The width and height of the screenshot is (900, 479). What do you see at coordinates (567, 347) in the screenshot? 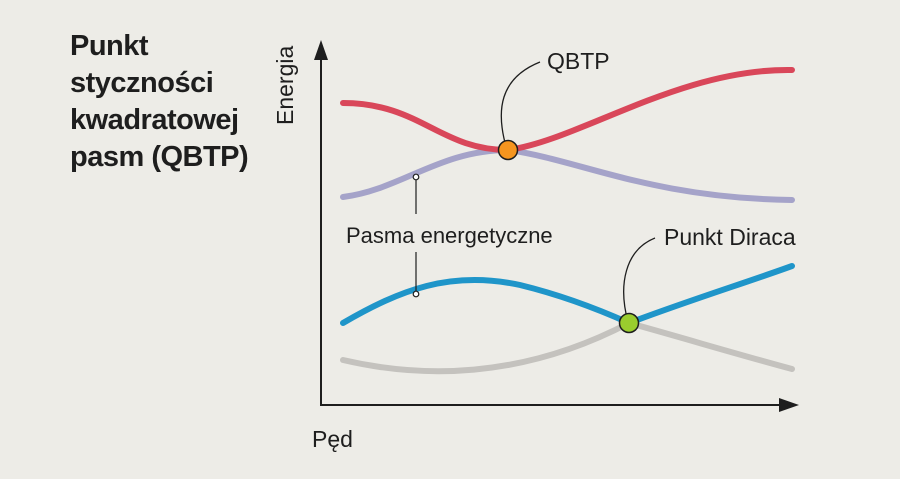
I see `lower-band-gray` at bounding box center [567, 347].